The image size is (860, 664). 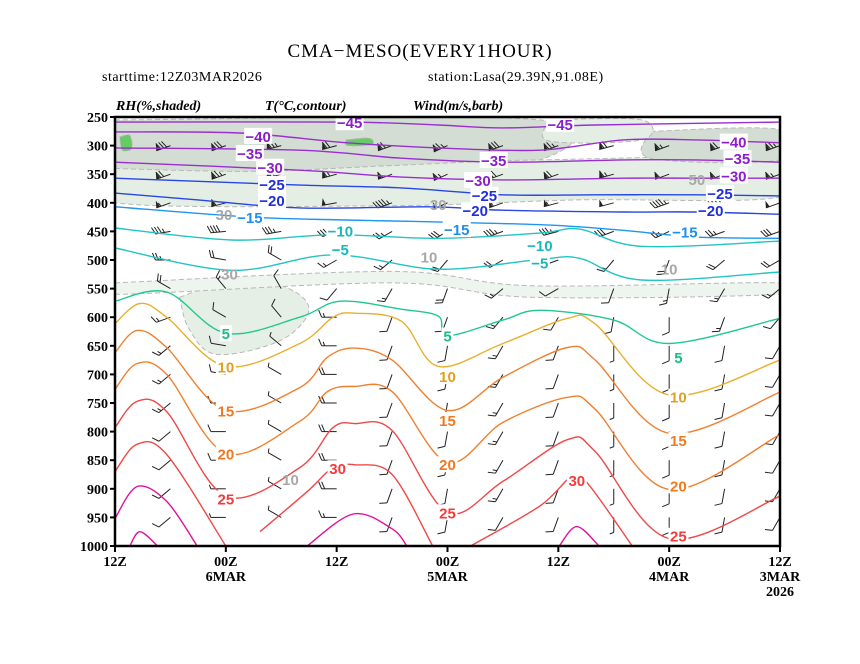 What do you see at coordinates (97, 518) in the screenshot?
I see `y-tick-label: 950` at bounding box center [97, 518].